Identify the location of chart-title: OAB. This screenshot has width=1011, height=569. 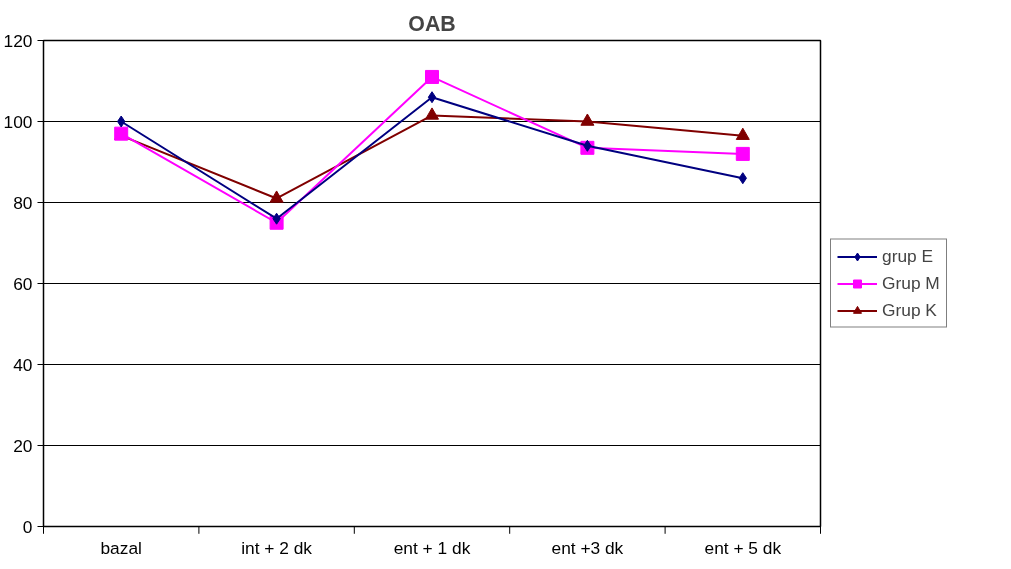
(432, 23).